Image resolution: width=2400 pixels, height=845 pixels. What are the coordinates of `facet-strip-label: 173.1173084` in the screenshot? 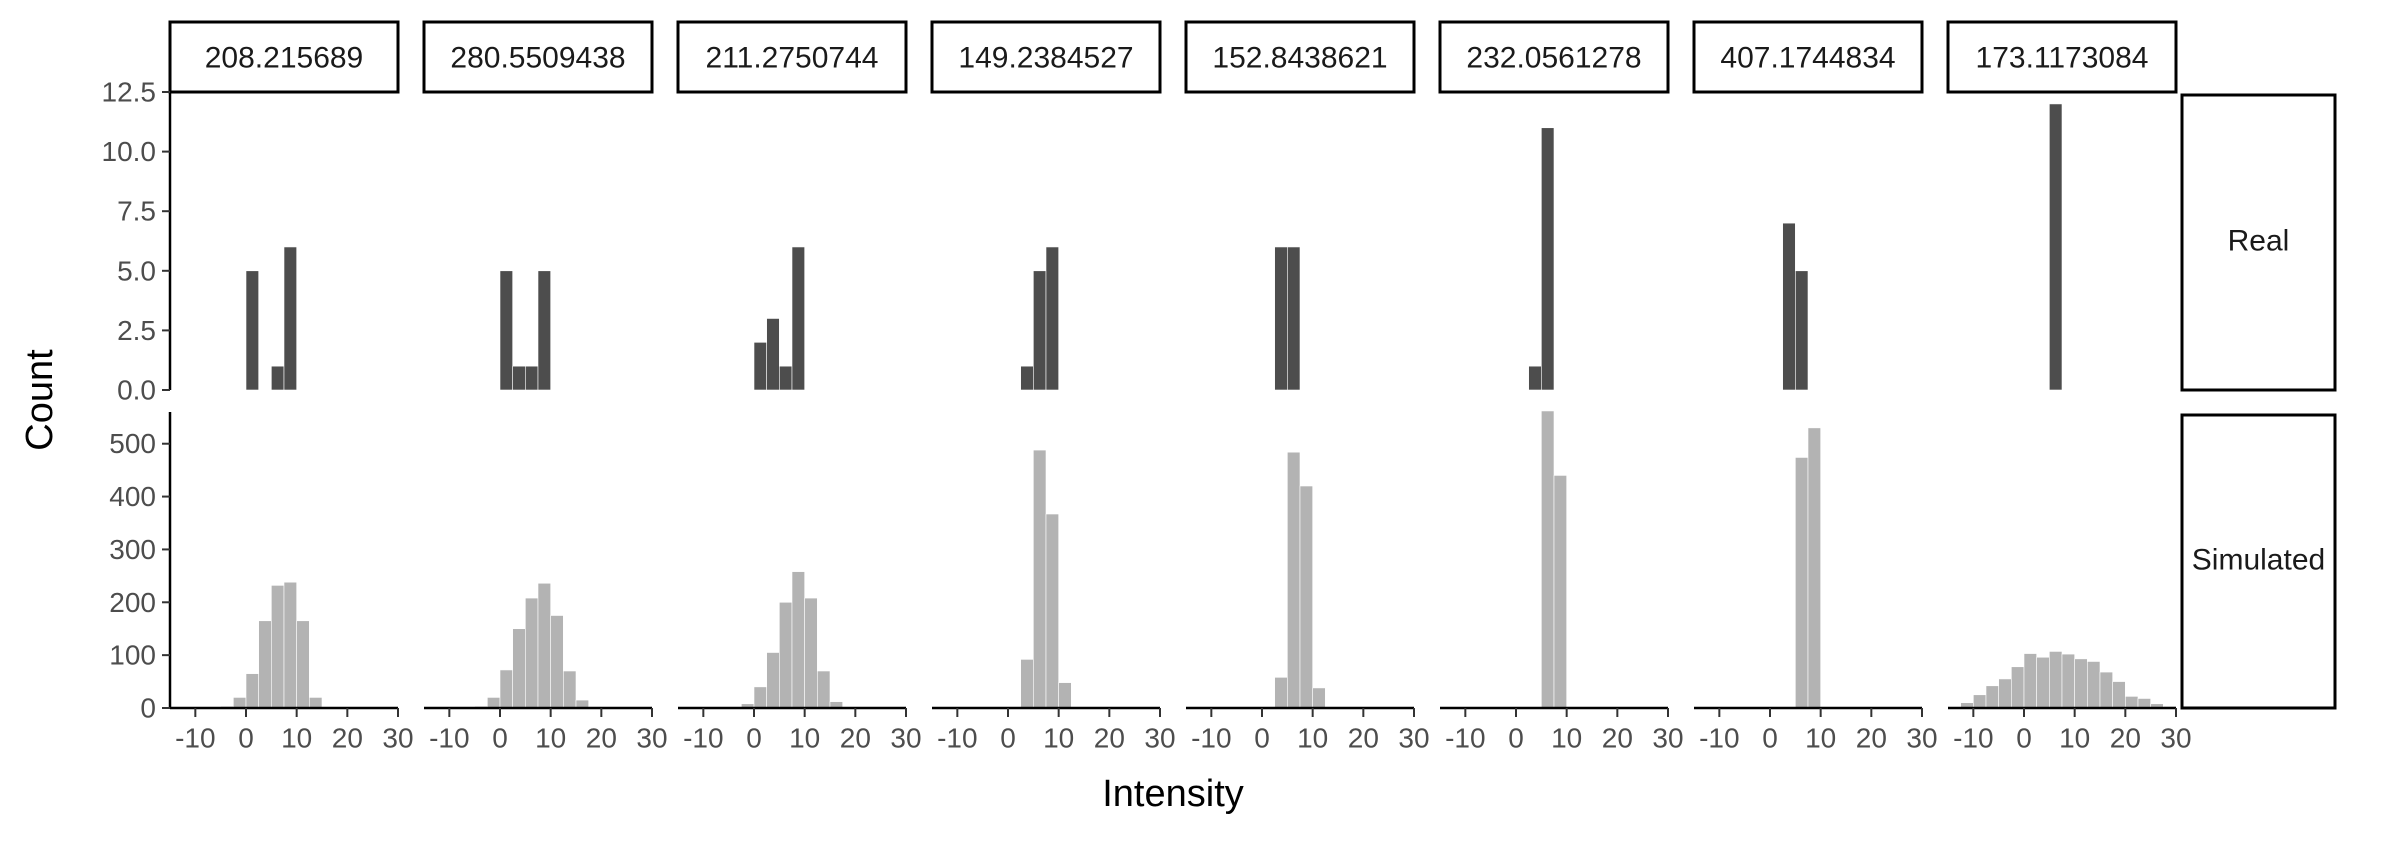 It's located at (2062, 58).